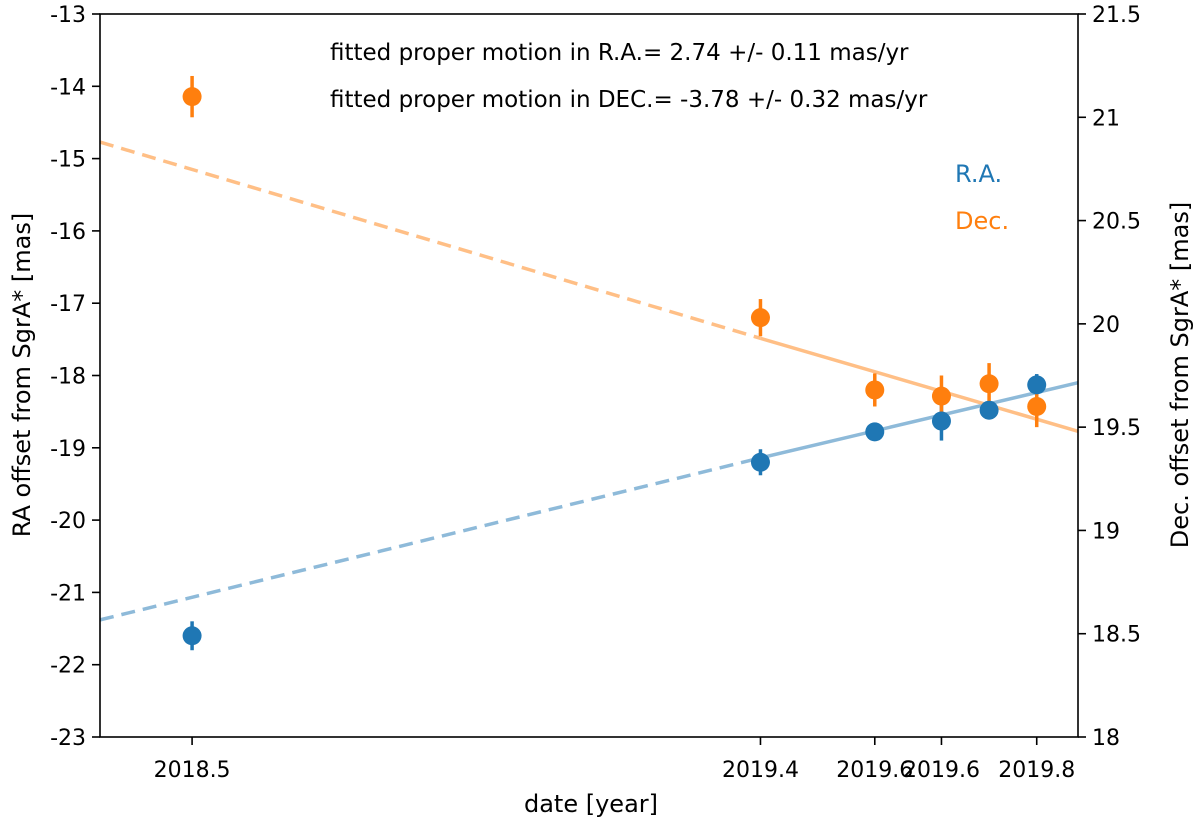 Image resolution: width=1200 pixels, height=831 pixels. What do you see at coordinates (919, 420) in the screenshot?
I see `fit-line-solid-ra` at bounding box center [919, 420].